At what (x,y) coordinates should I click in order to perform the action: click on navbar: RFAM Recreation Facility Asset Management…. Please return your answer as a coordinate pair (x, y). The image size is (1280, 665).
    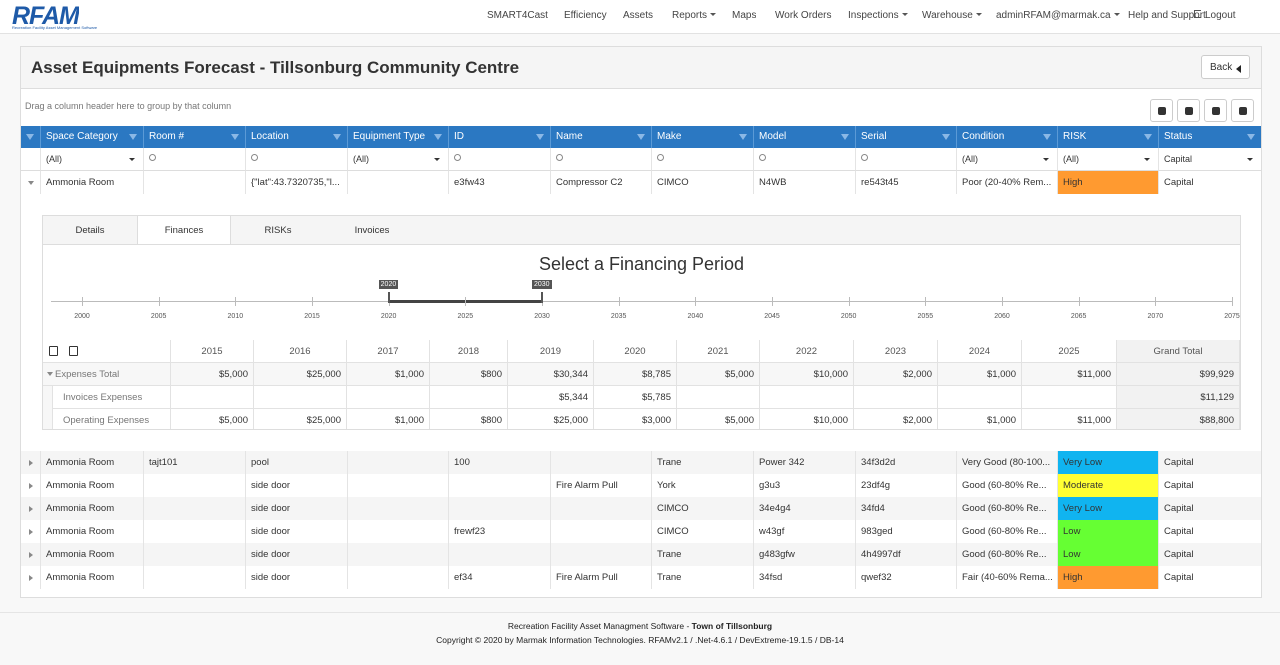
    Looking at the image, I should click on (640, 17).